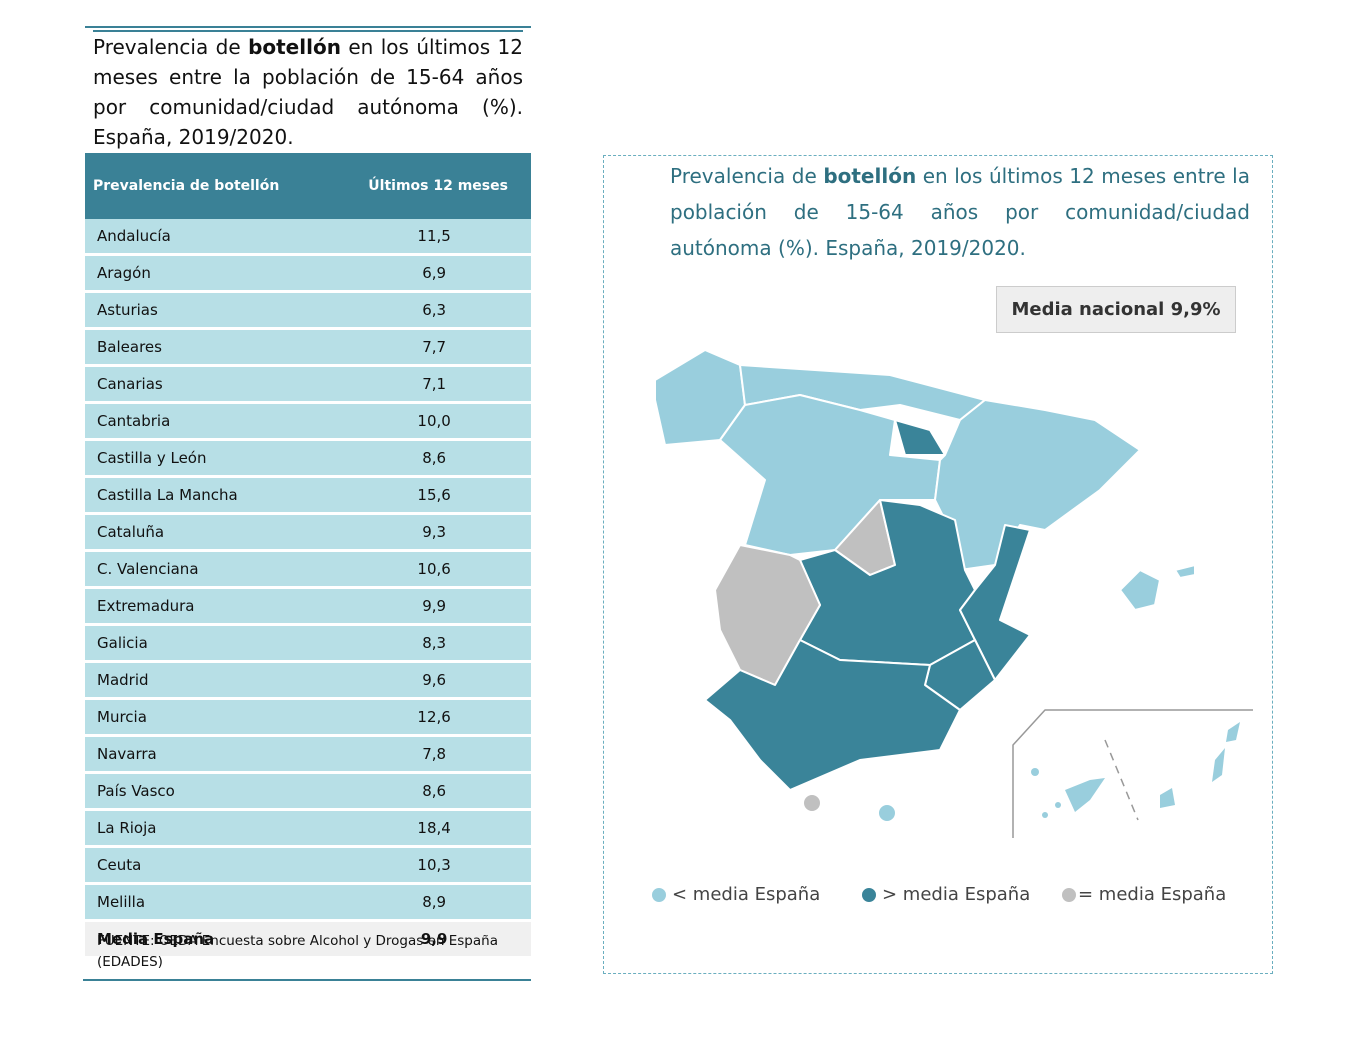  Describe the element at coordinates (1152, 894) in the screenshot. I see `legend-label: = media España` at that location.